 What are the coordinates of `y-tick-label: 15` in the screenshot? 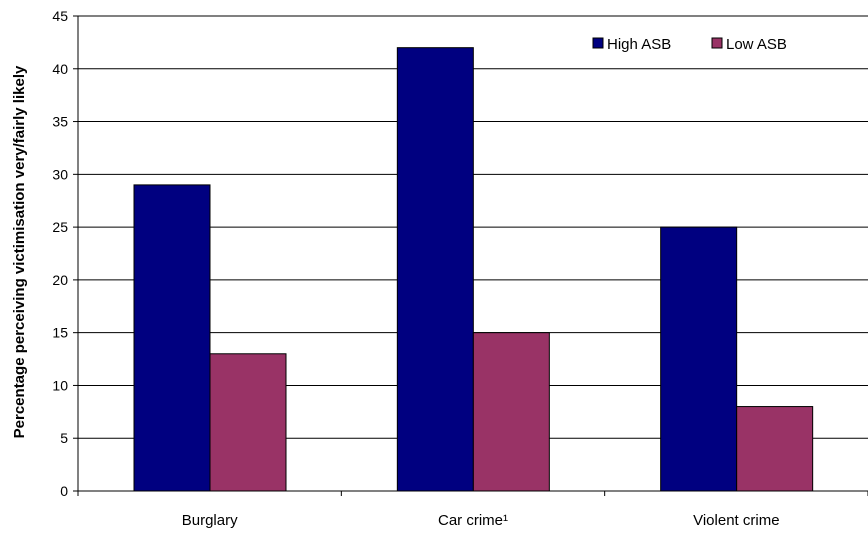 It's located at (60, 333).